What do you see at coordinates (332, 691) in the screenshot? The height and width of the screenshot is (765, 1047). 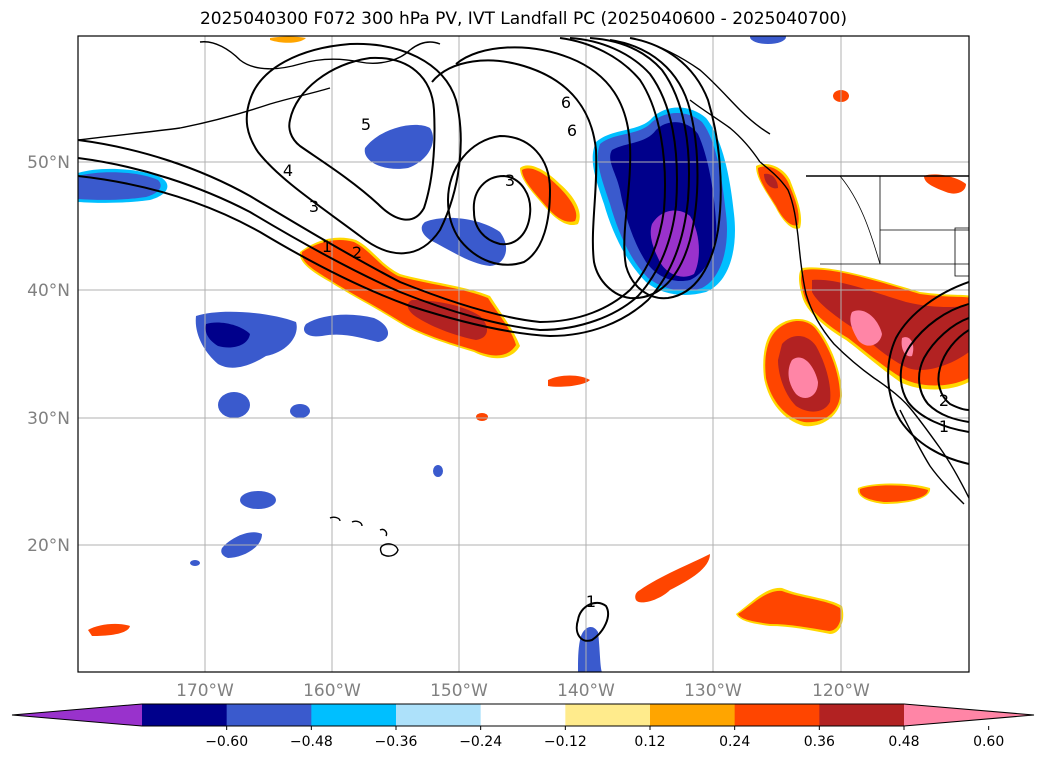 I see `lon-label: 160°W` at bounding box center [332, 691].